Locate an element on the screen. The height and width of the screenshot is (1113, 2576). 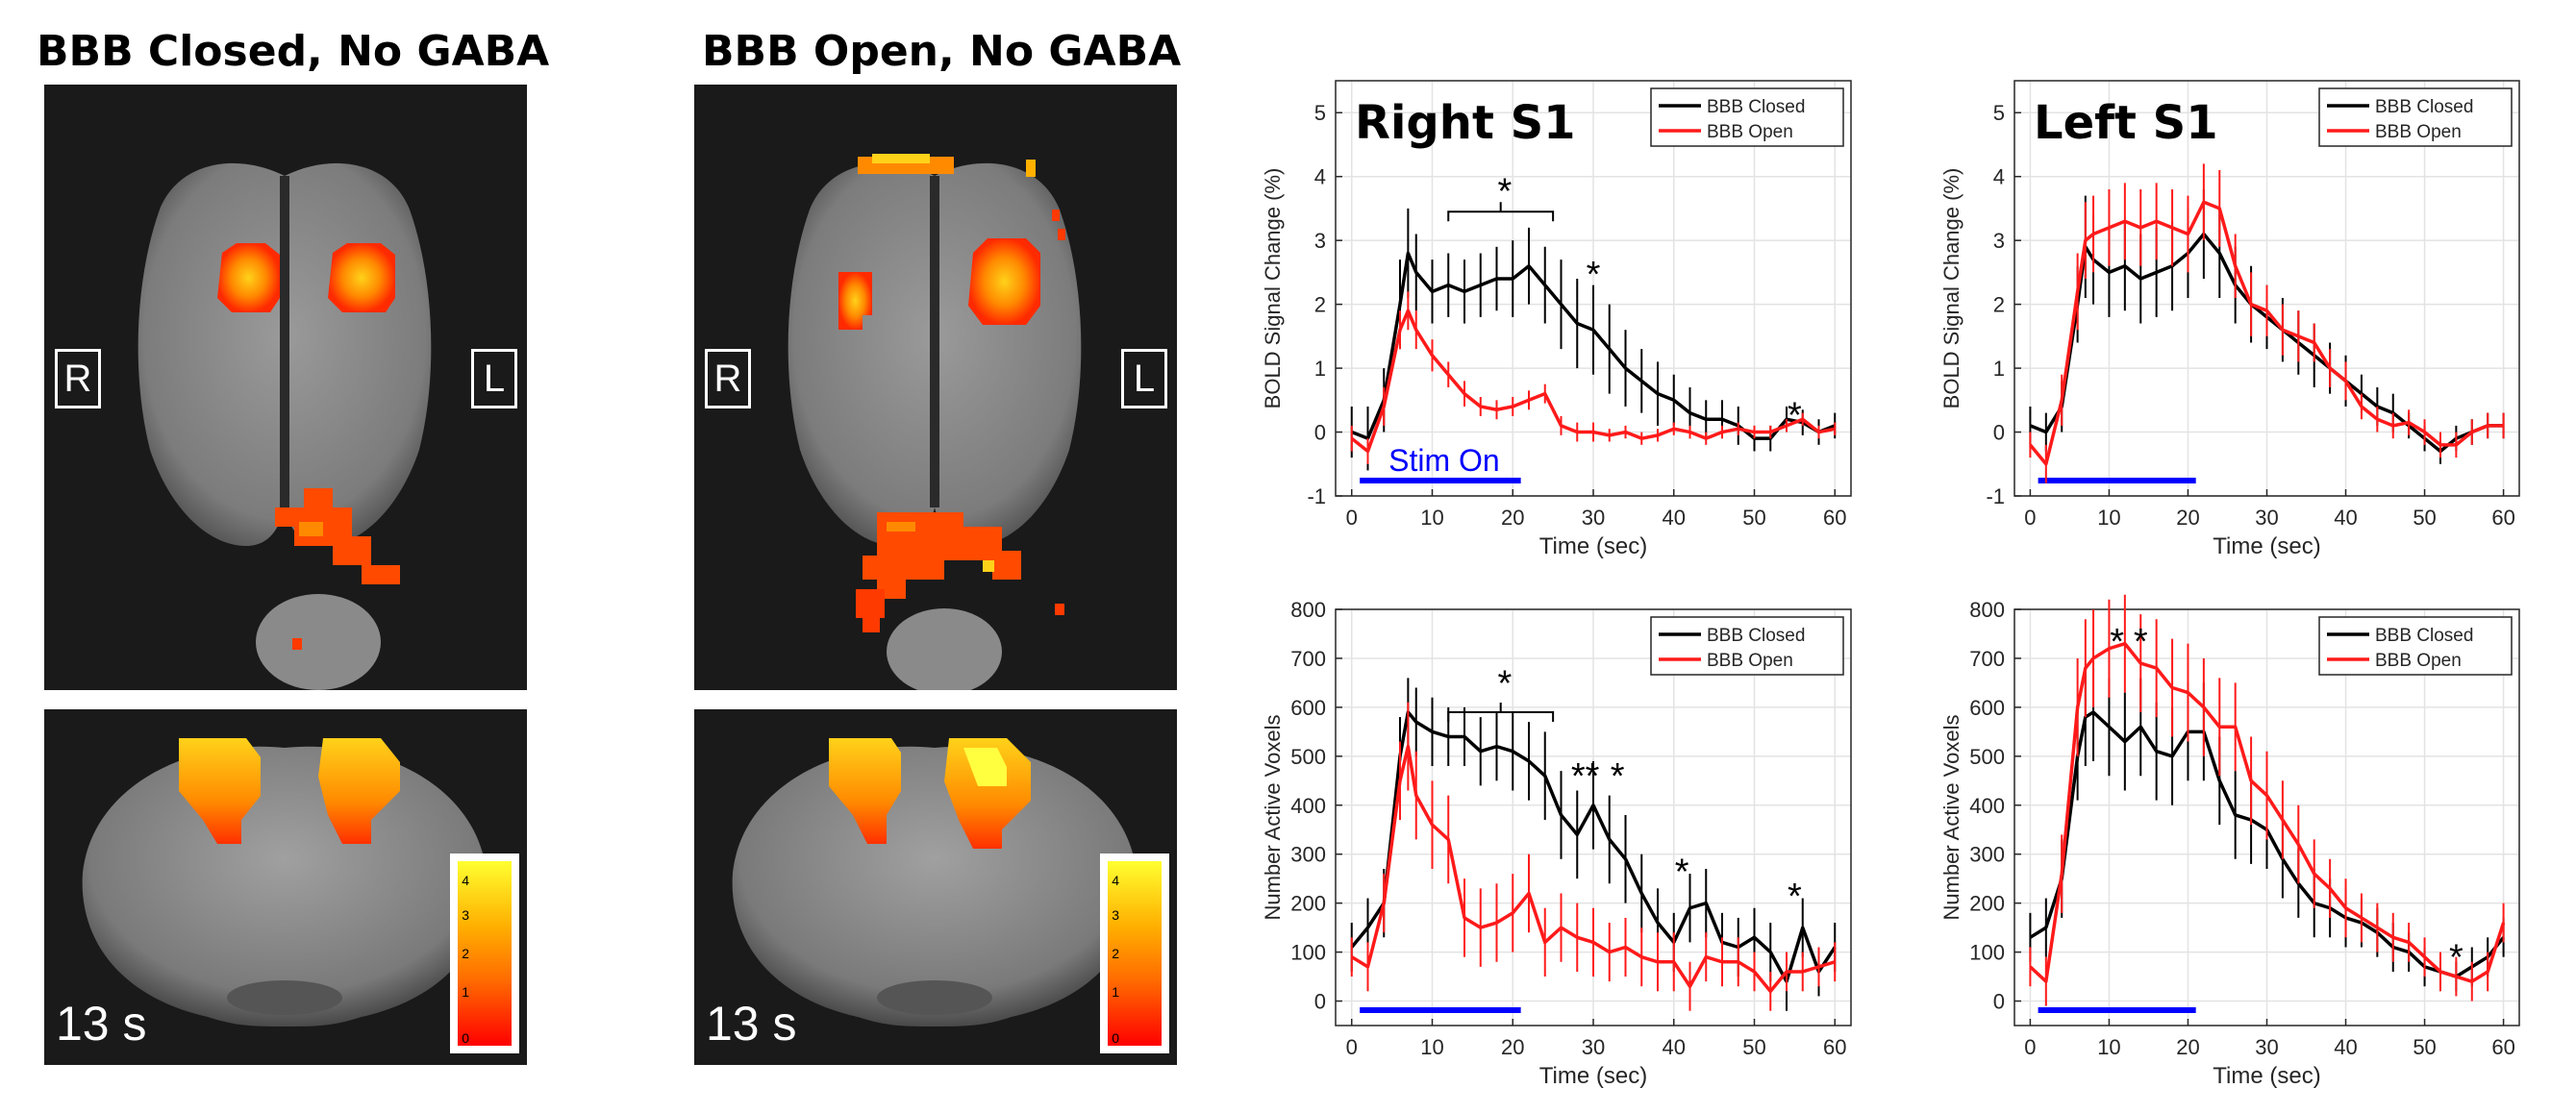
panel-title-closed: BBB Closed, No GABA is located at coordinates (293, 51).